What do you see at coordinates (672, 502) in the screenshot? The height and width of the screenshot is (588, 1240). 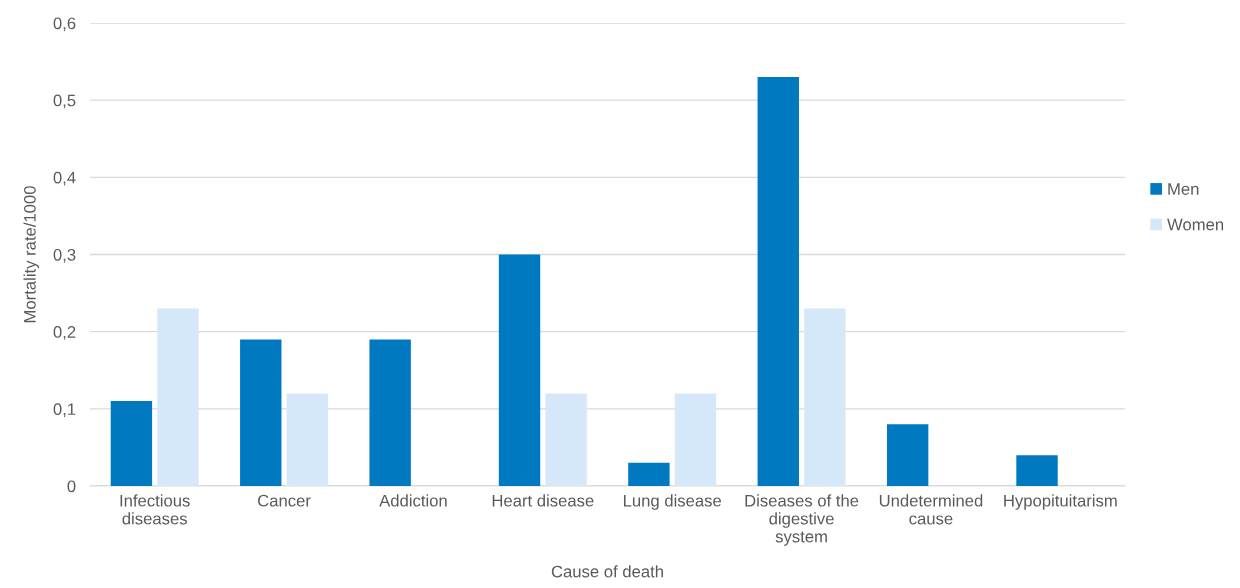 I see `x-tick-label: Lung disease` at bounding box center [672, 502].